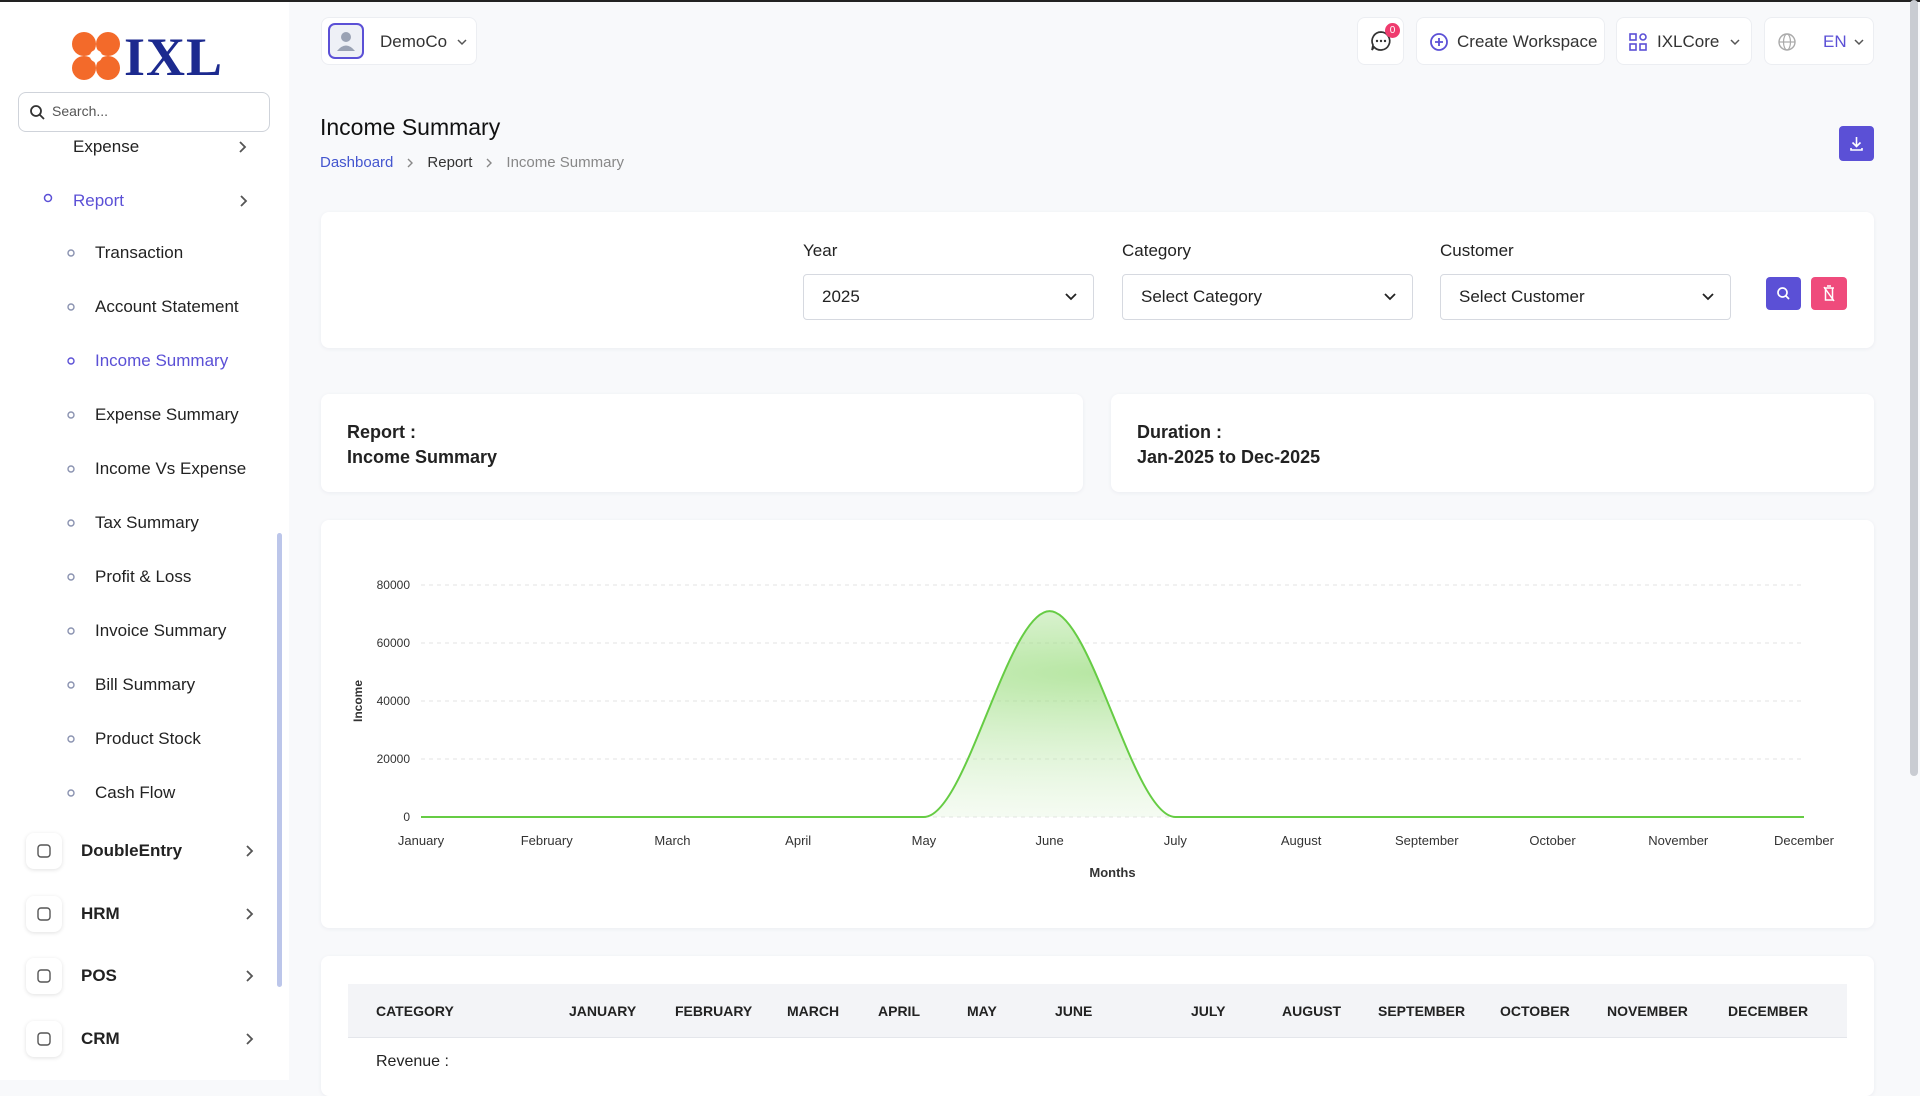 The width and height of the screenshot is (1920, 1096). I want to click on download-button, so click(1856, 143).